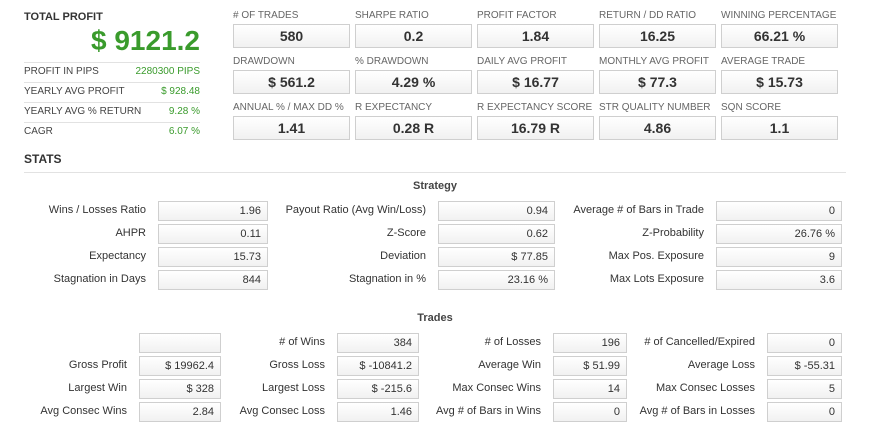  Describe the element at coordinates (180, 412) in the screenshot. I see `stat-value: 2.84` at that location.